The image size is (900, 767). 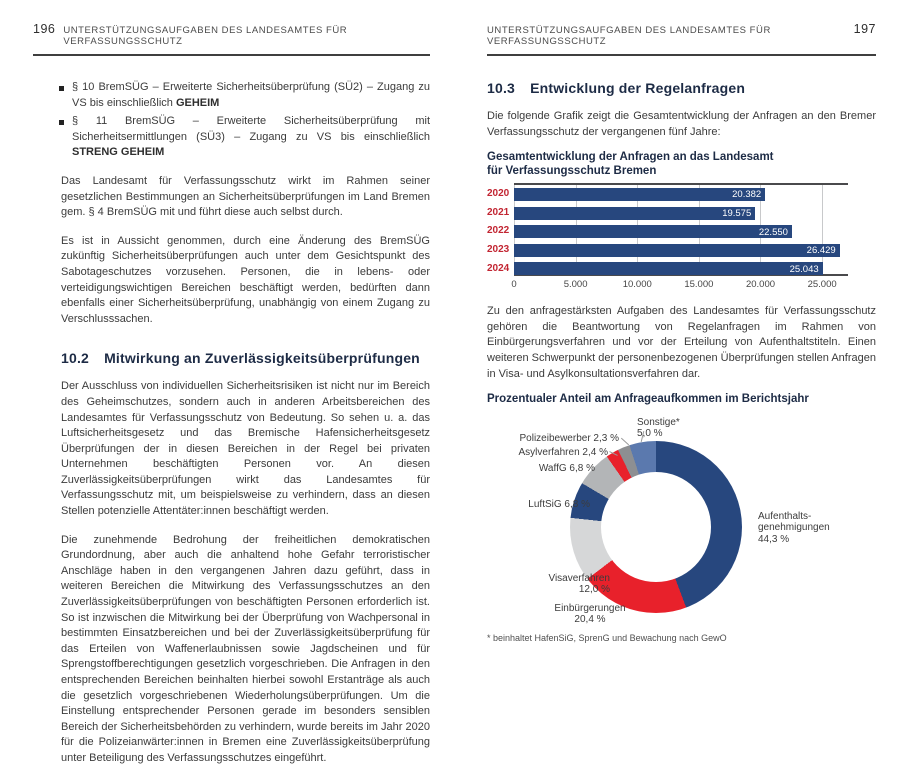 I want to click on callout-line-polizeibewerber, so click(x=625, y=441).